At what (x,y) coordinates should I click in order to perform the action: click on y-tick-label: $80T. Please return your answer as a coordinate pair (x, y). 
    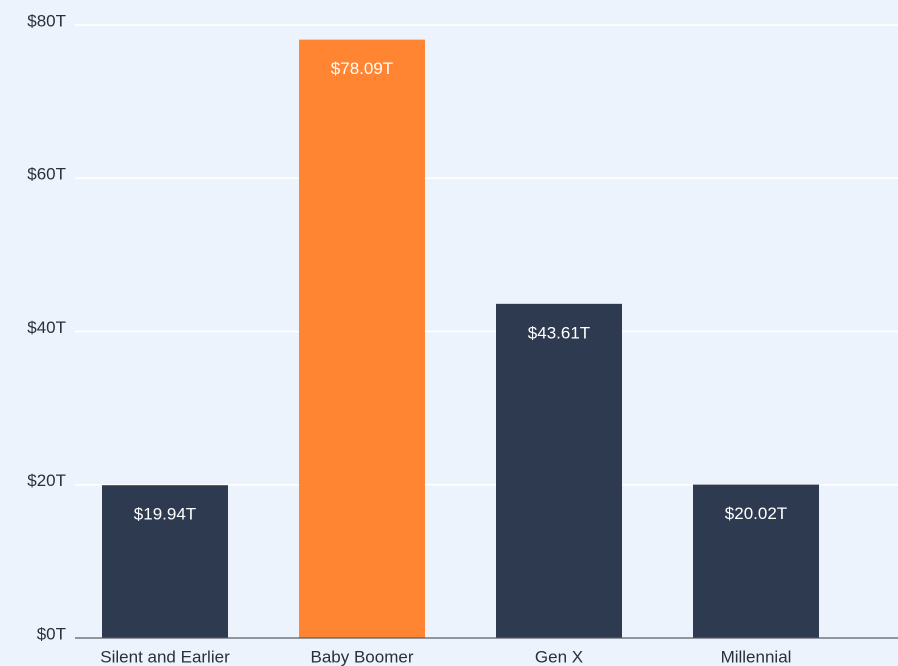
    Looking at the image, I should click on (46, 20).